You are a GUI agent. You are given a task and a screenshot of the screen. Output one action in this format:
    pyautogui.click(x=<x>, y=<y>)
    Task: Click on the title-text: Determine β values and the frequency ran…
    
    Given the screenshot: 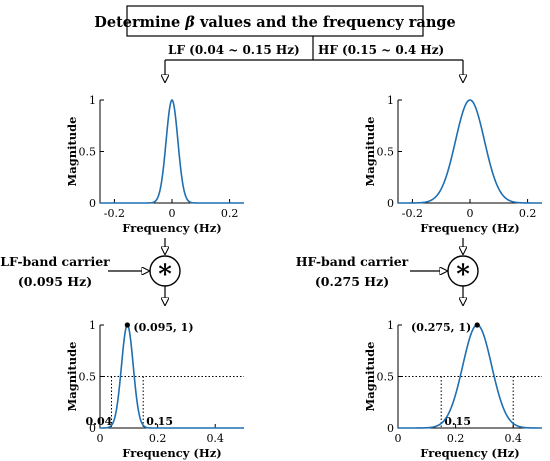 What is the action you would take?
    pyautogui.click(x=274, y=22)
    